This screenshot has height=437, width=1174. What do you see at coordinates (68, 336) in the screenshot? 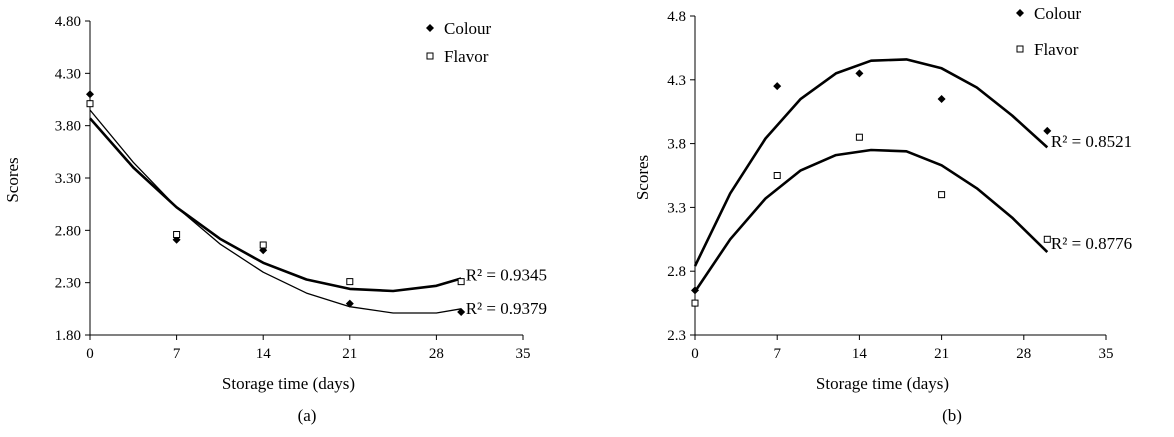
I see `y-tick-label: 1.80` at bounding box center [68, 336].